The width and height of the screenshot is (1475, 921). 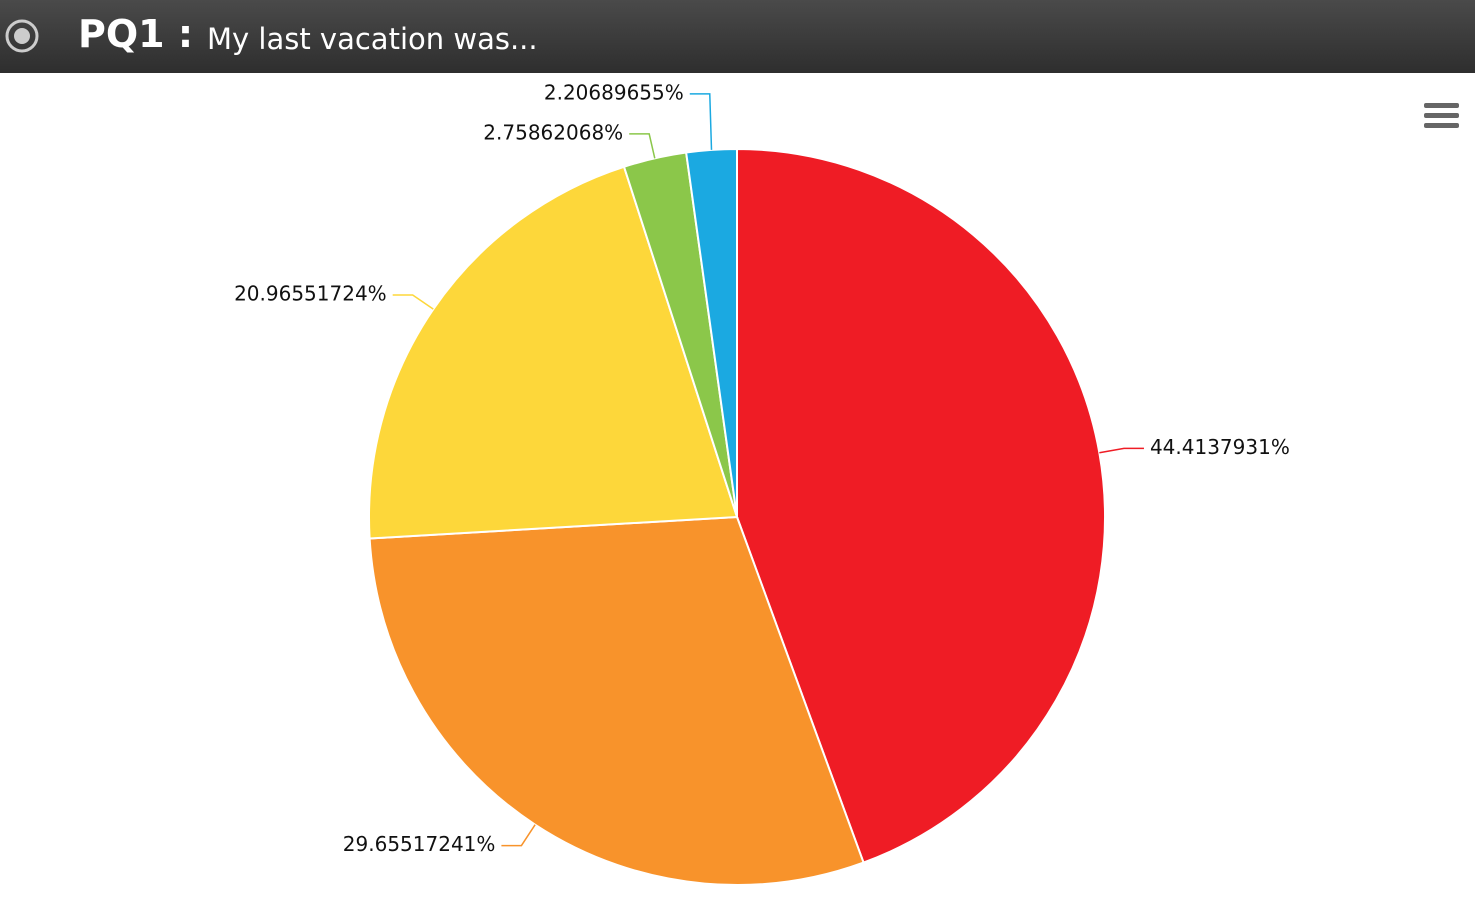 What do you see at coordinates (419, 844) in the screenshot?
I see `data-label: 29.65517241%` at bounding box center [419, 844].